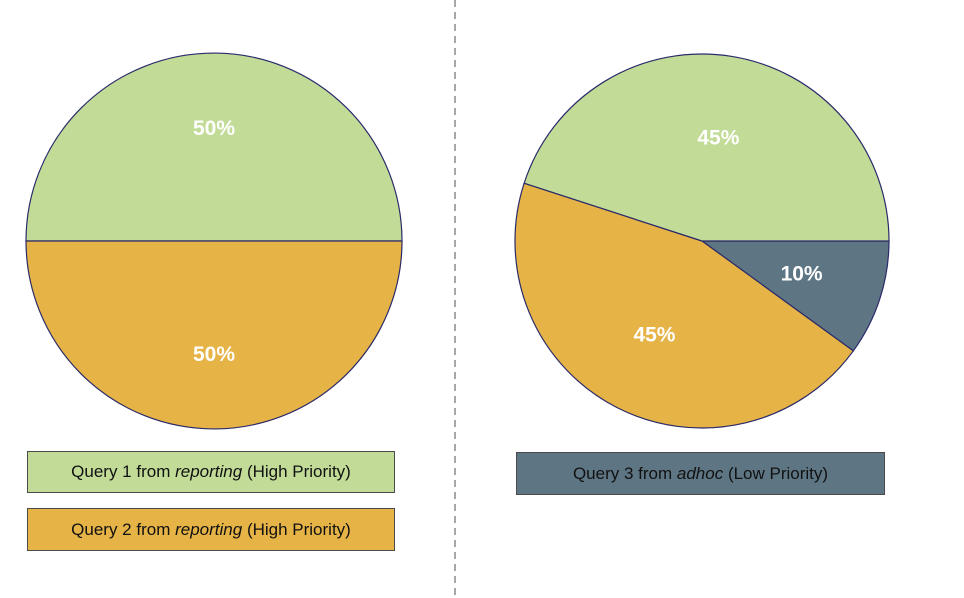 Image resolution: width=964 pixels, height=598 pixels. I want to click on legend-item-query-3: Query 3 from adhoc (Low Priority), so click(700, 473).